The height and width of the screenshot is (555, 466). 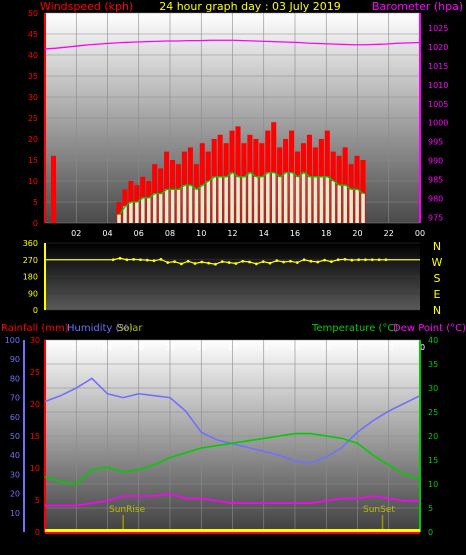 What do you see at coordinates (15, 359) in the screenshot?
I see `humidity-tick-label: 90` at bounding box center [15, 359].